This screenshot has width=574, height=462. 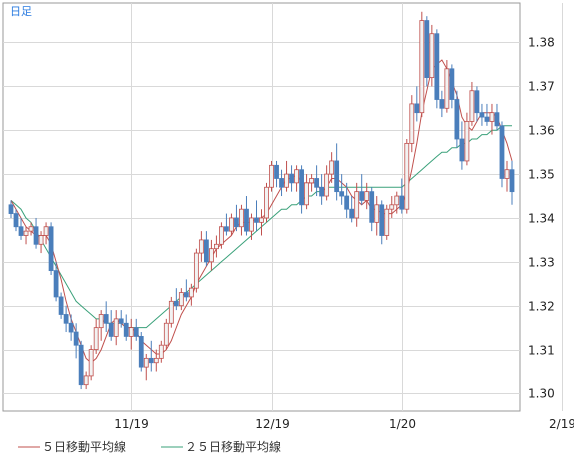 I want to click on x-axis-ticks: 11/19 12/19 1/20 2/19, so click(x=344, y=424).